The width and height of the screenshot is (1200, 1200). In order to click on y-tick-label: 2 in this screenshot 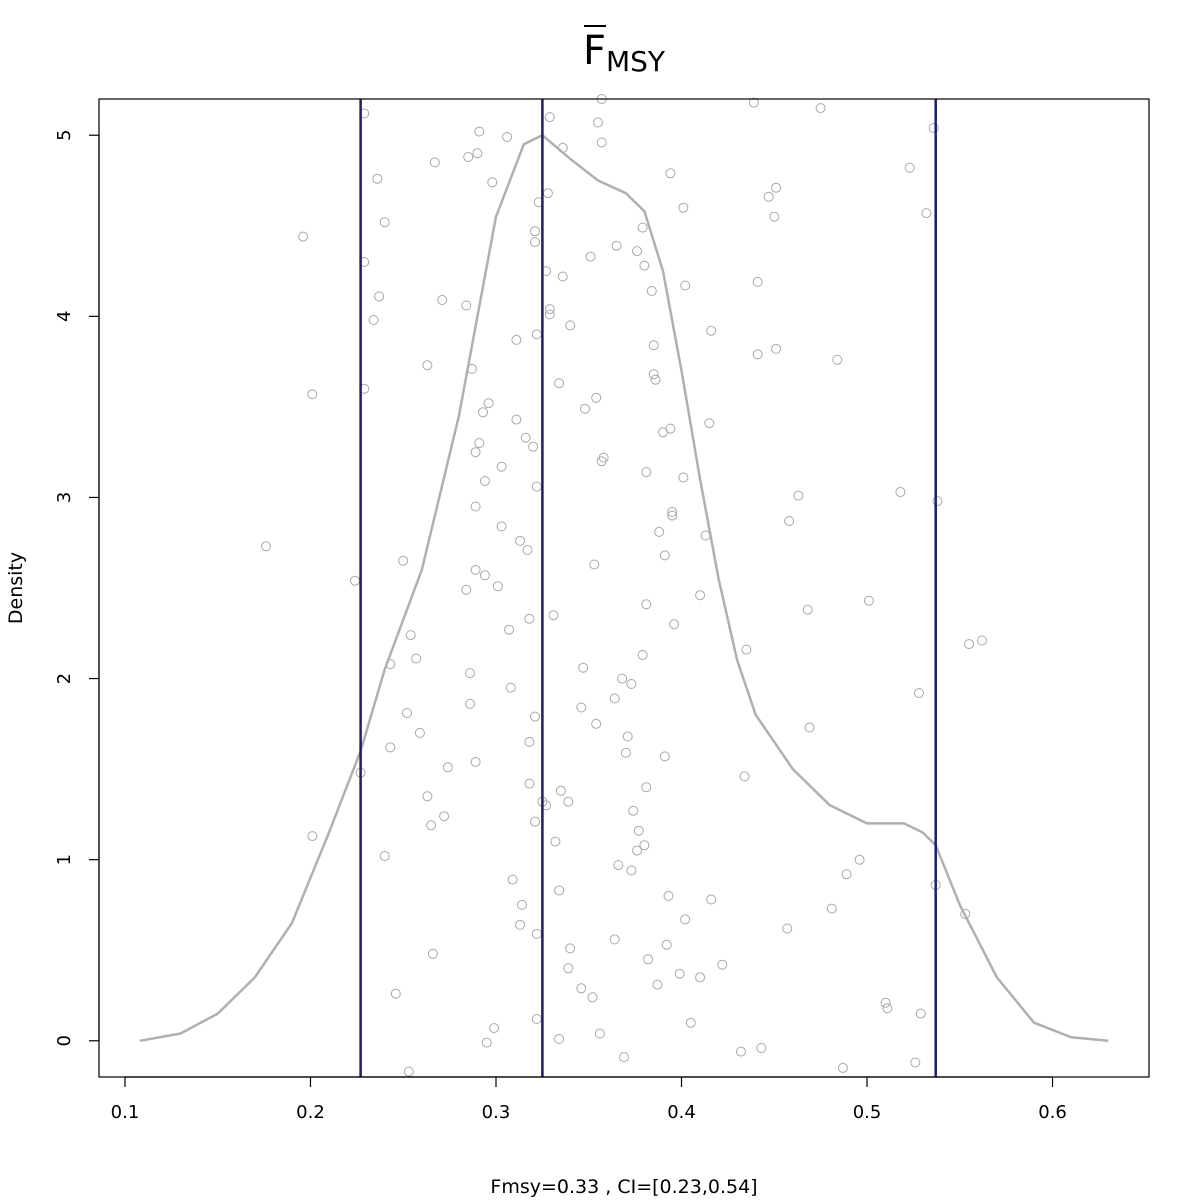, I will do `click(64, 678)`.